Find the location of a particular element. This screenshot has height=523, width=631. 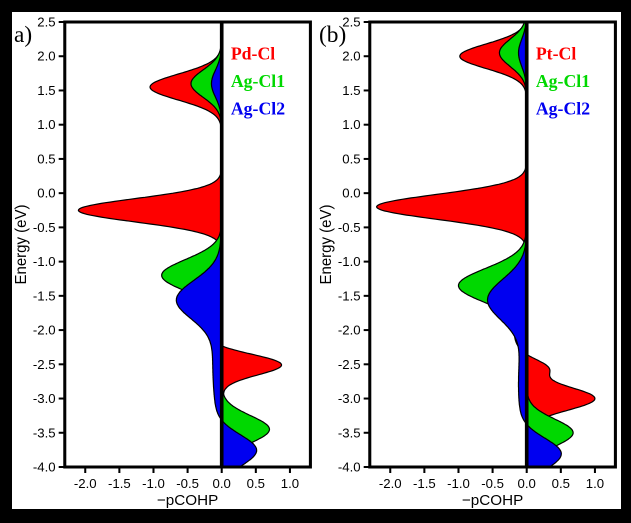

legend-pd-cl: Pd-Cl is located at coordinates (253, 54).